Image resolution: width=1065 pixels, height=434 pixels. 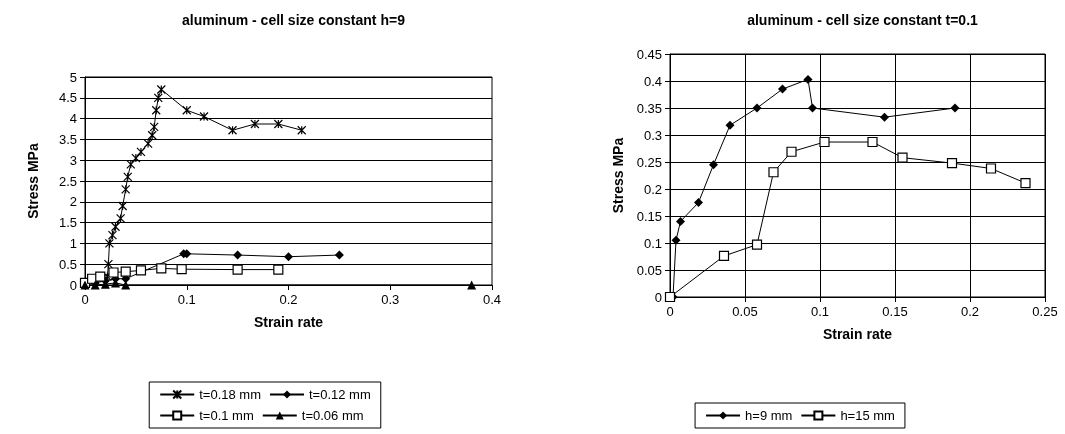 What do you see at coordinates (652, 81) in the screenshot?
I see `y-tick-label: 0.4` at bounding box center [652, 81].